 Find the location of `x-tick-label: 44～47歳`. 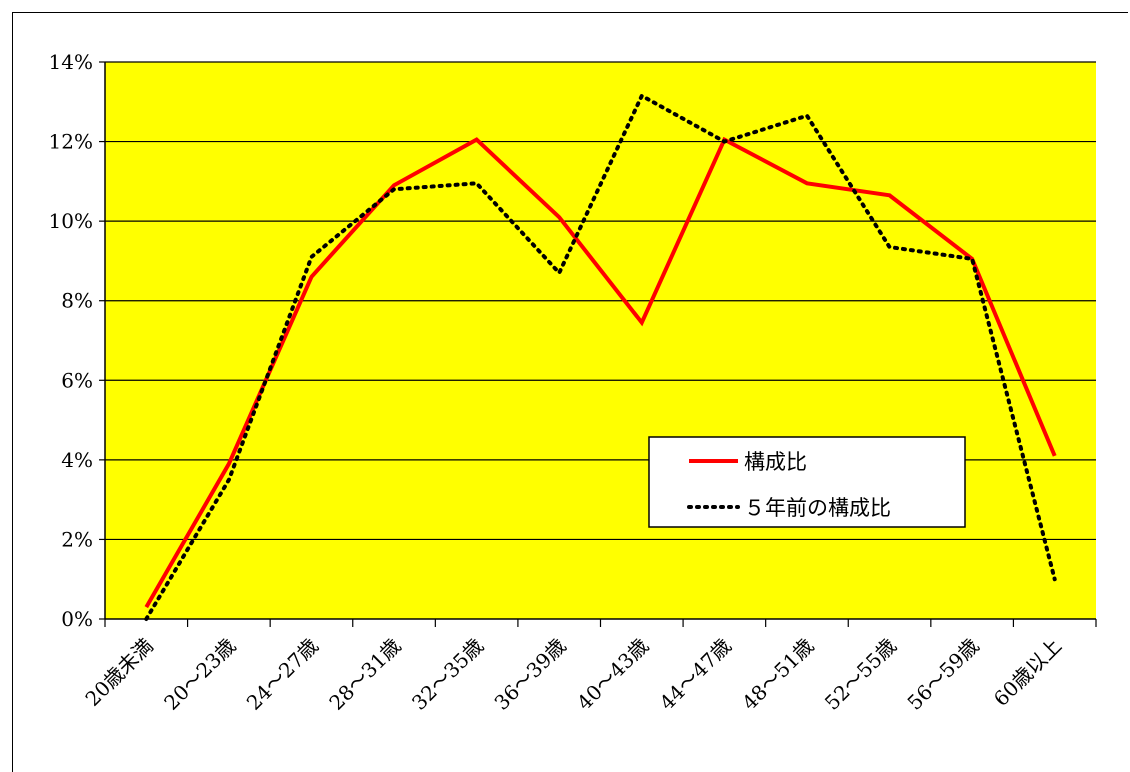

x-tick-label: 44～47歳 is located at coordinates (695, 674).